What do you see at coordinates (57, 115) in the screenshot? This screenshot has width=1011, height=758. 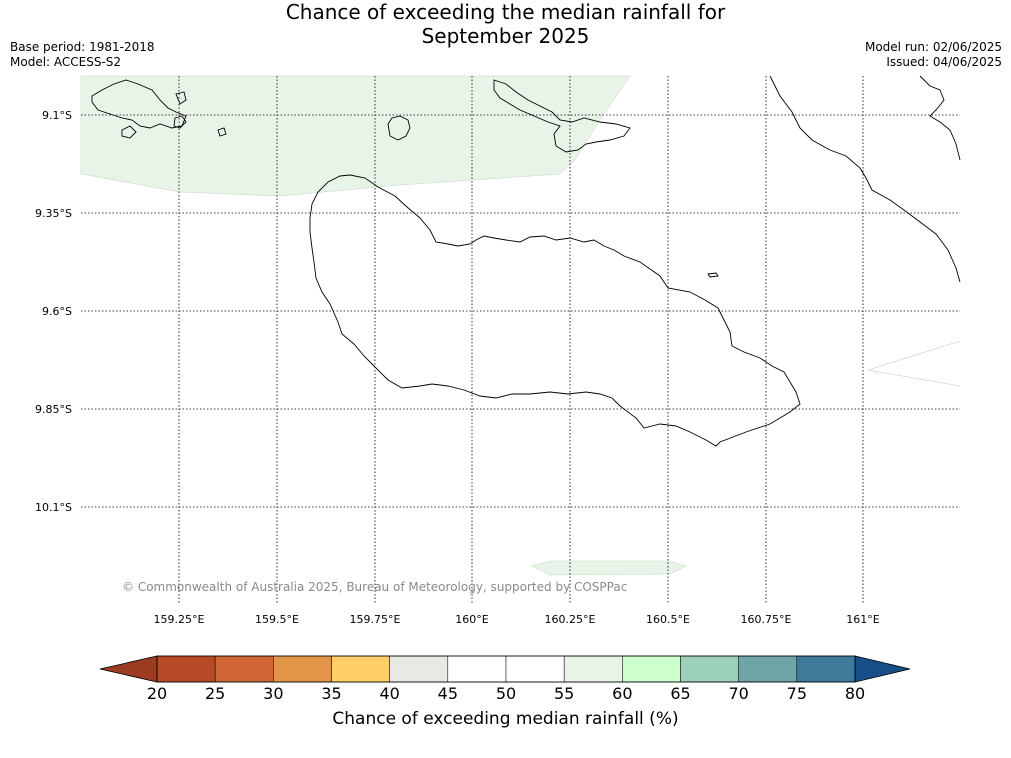 I see `lat-label-1: 9.1°S` at bounding box center [57, 115].